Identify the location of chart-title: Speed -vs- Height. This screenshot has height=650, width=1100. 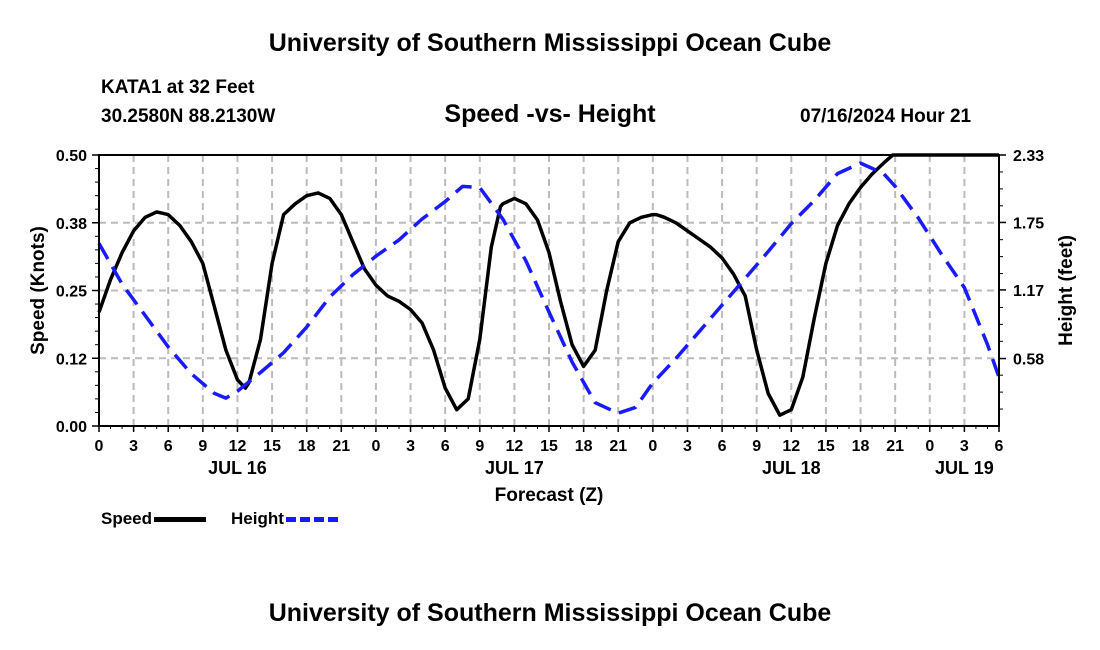
(550, 114).